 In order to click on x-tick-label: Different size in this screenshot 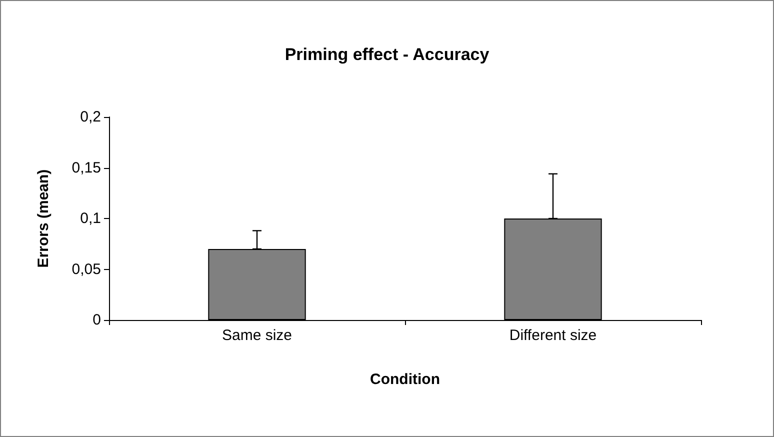, I will do `click(553, 335)`.